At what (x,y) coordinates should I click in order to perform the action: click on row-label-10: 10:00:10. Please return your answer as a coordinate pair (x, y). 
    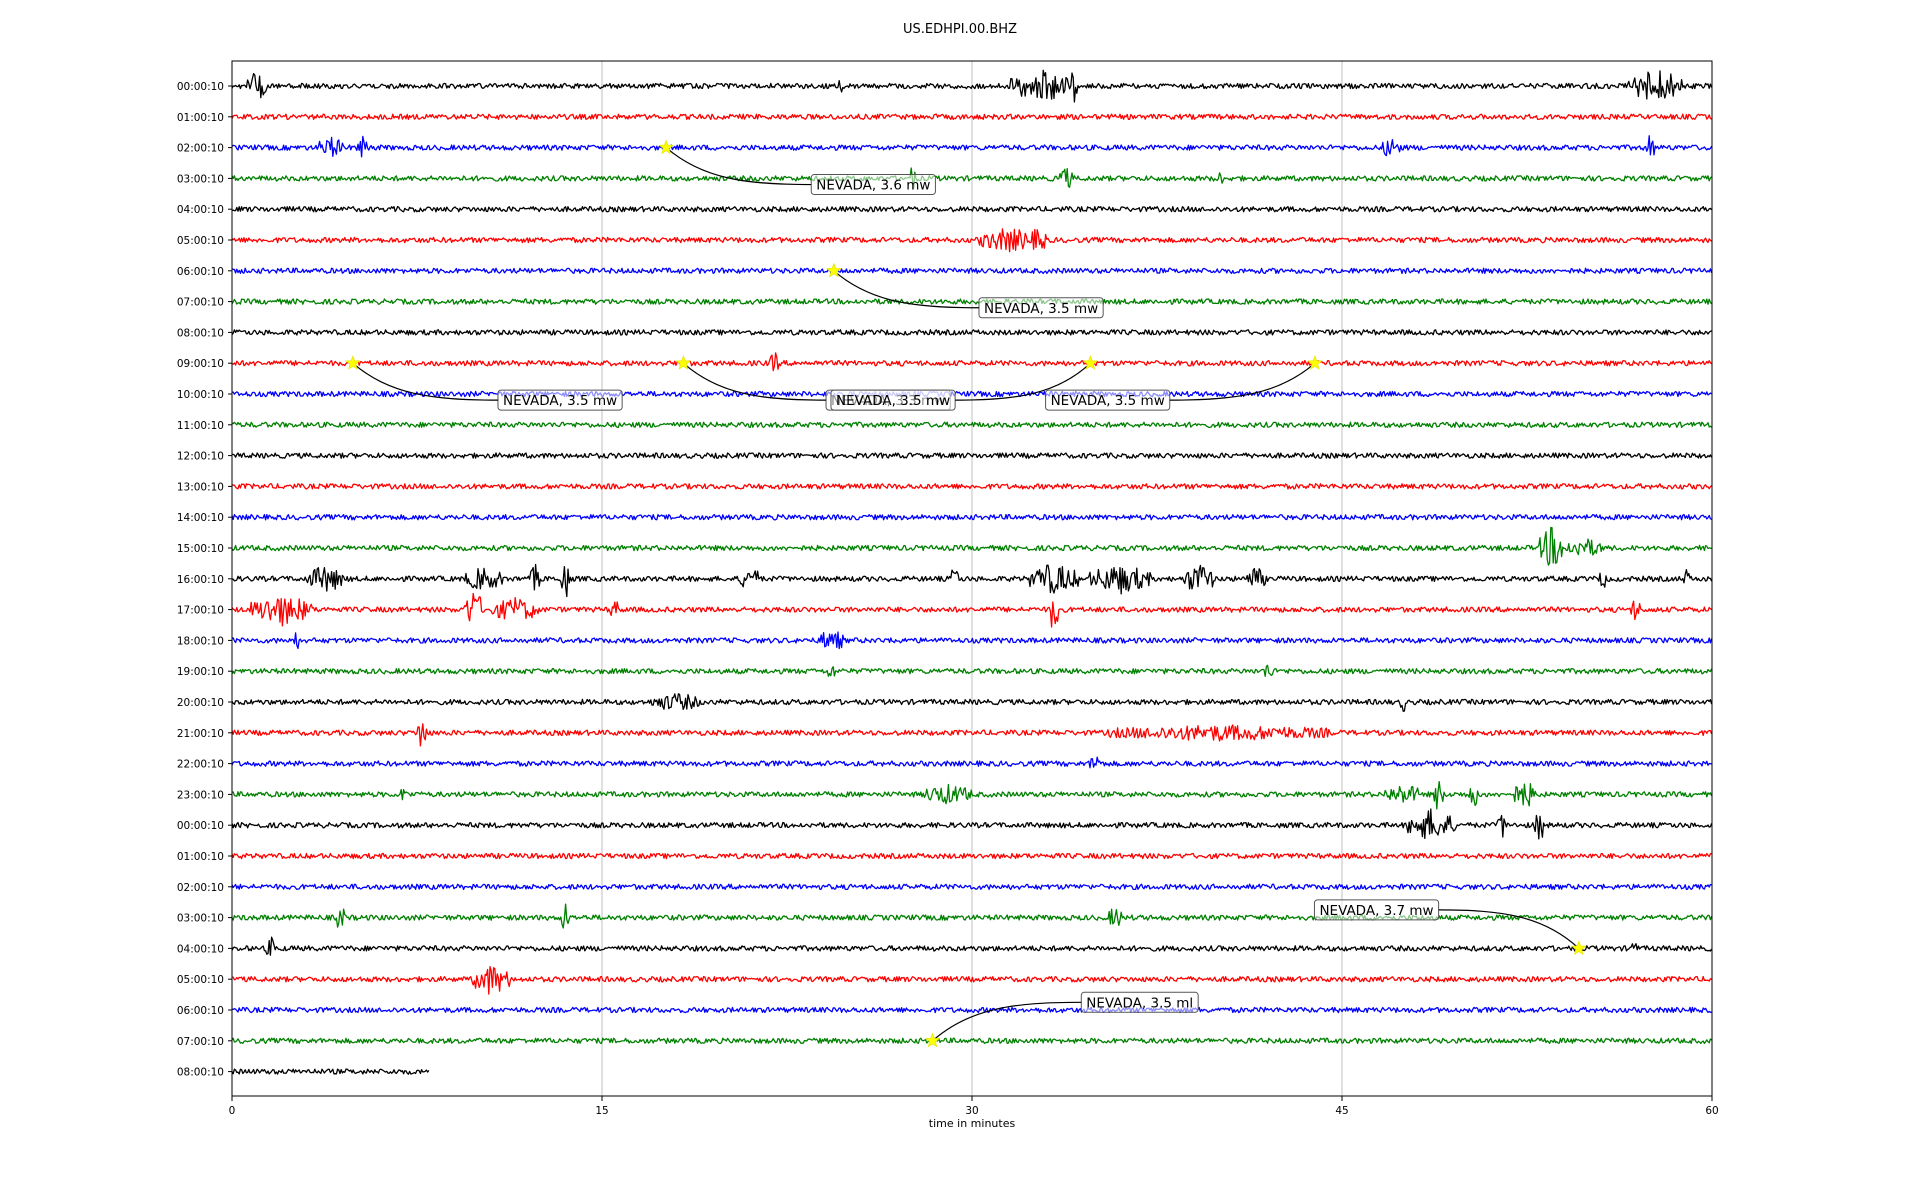
    Looking at the image, I should click on (200, 395).